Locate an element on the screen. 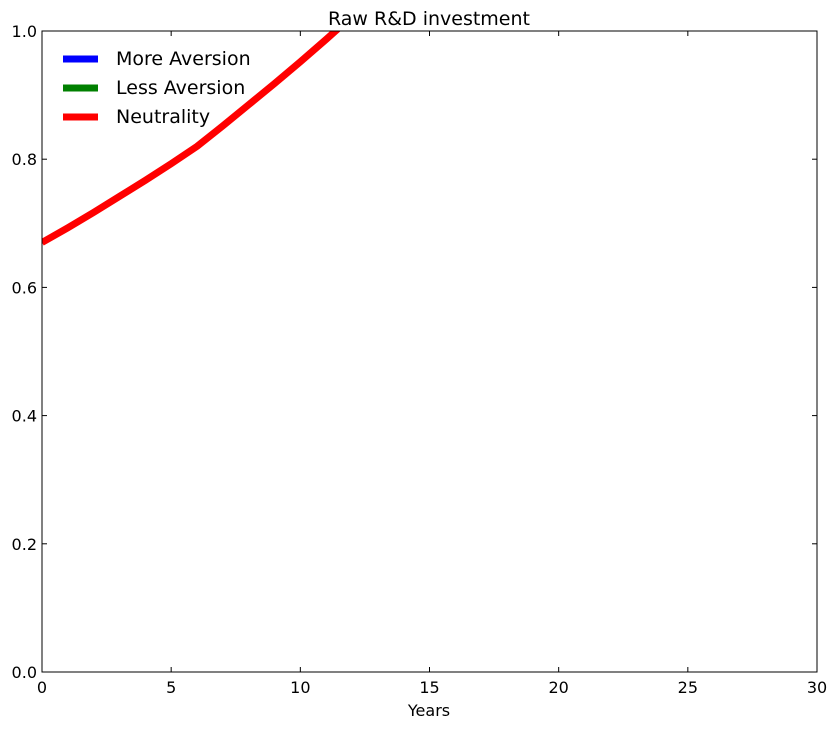 This screenshot has width=837, height=730. x-tick-label: 25 is located at coordinates (688, 687).